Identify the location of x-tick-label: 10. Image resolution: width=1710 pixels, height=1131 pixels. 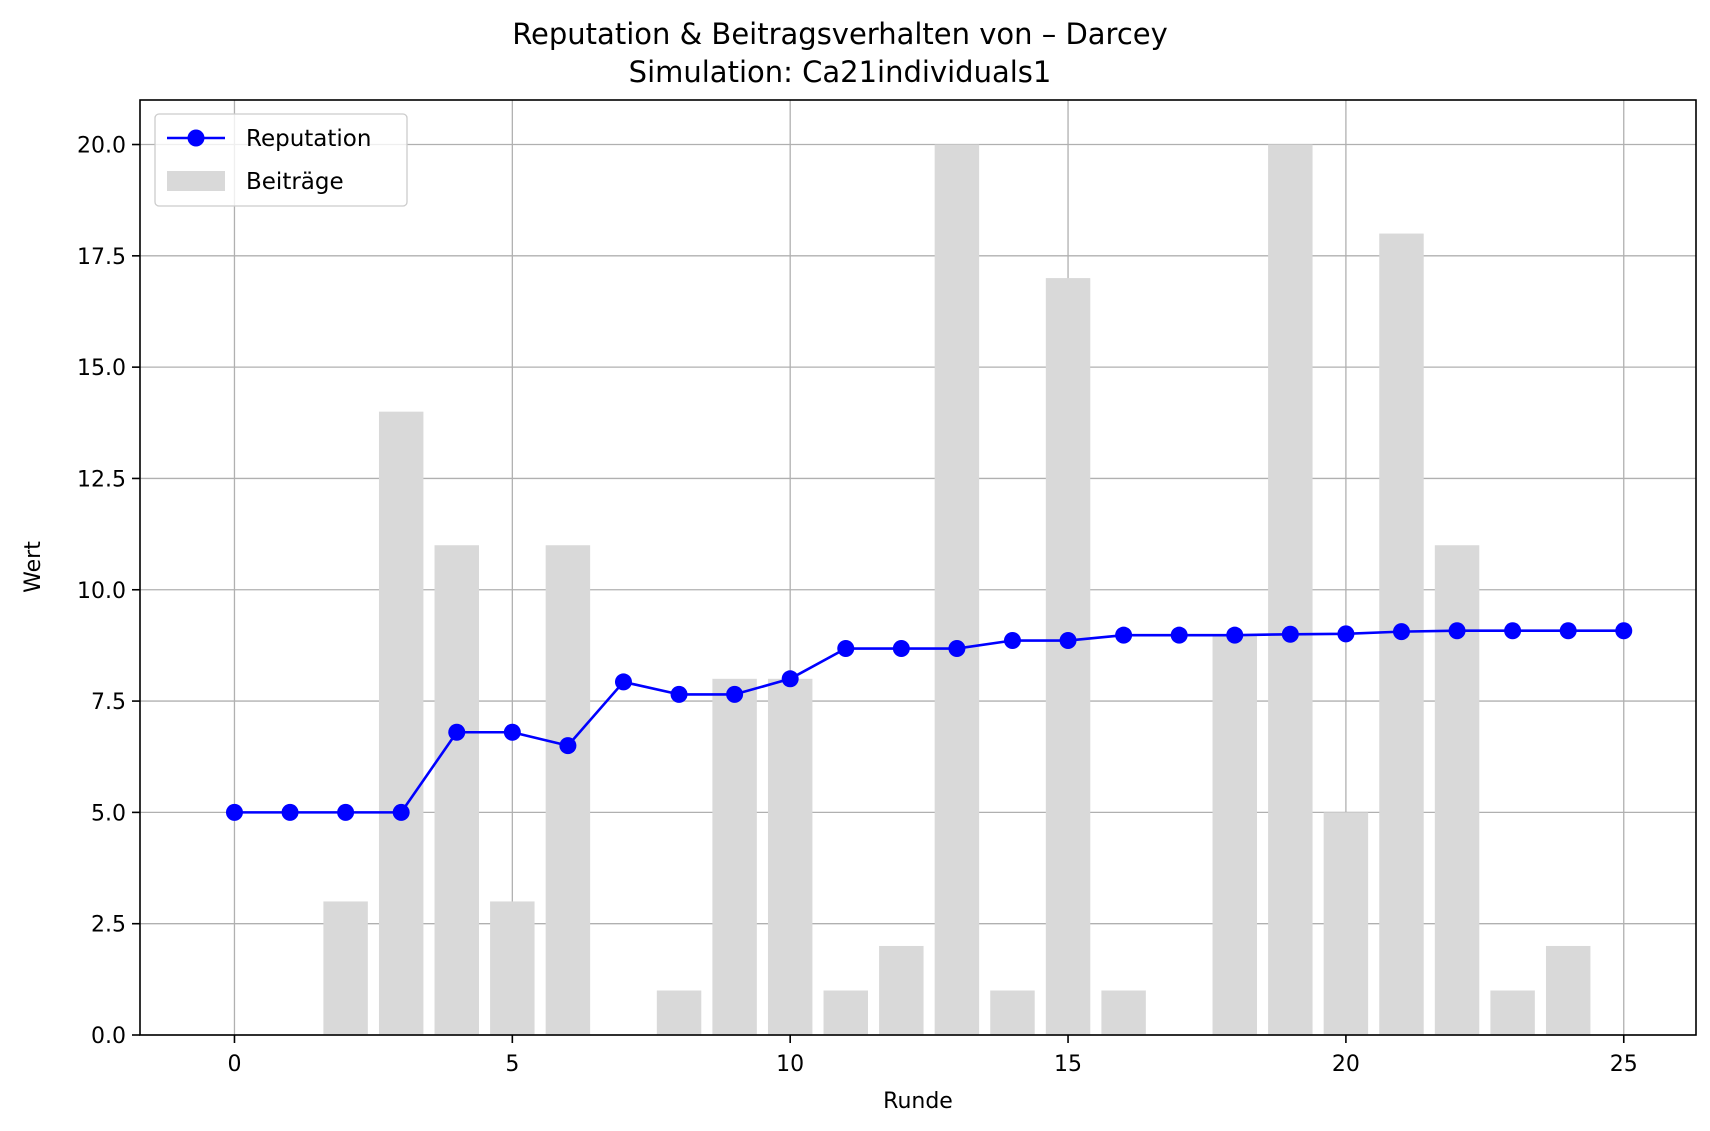
(790, 1064).